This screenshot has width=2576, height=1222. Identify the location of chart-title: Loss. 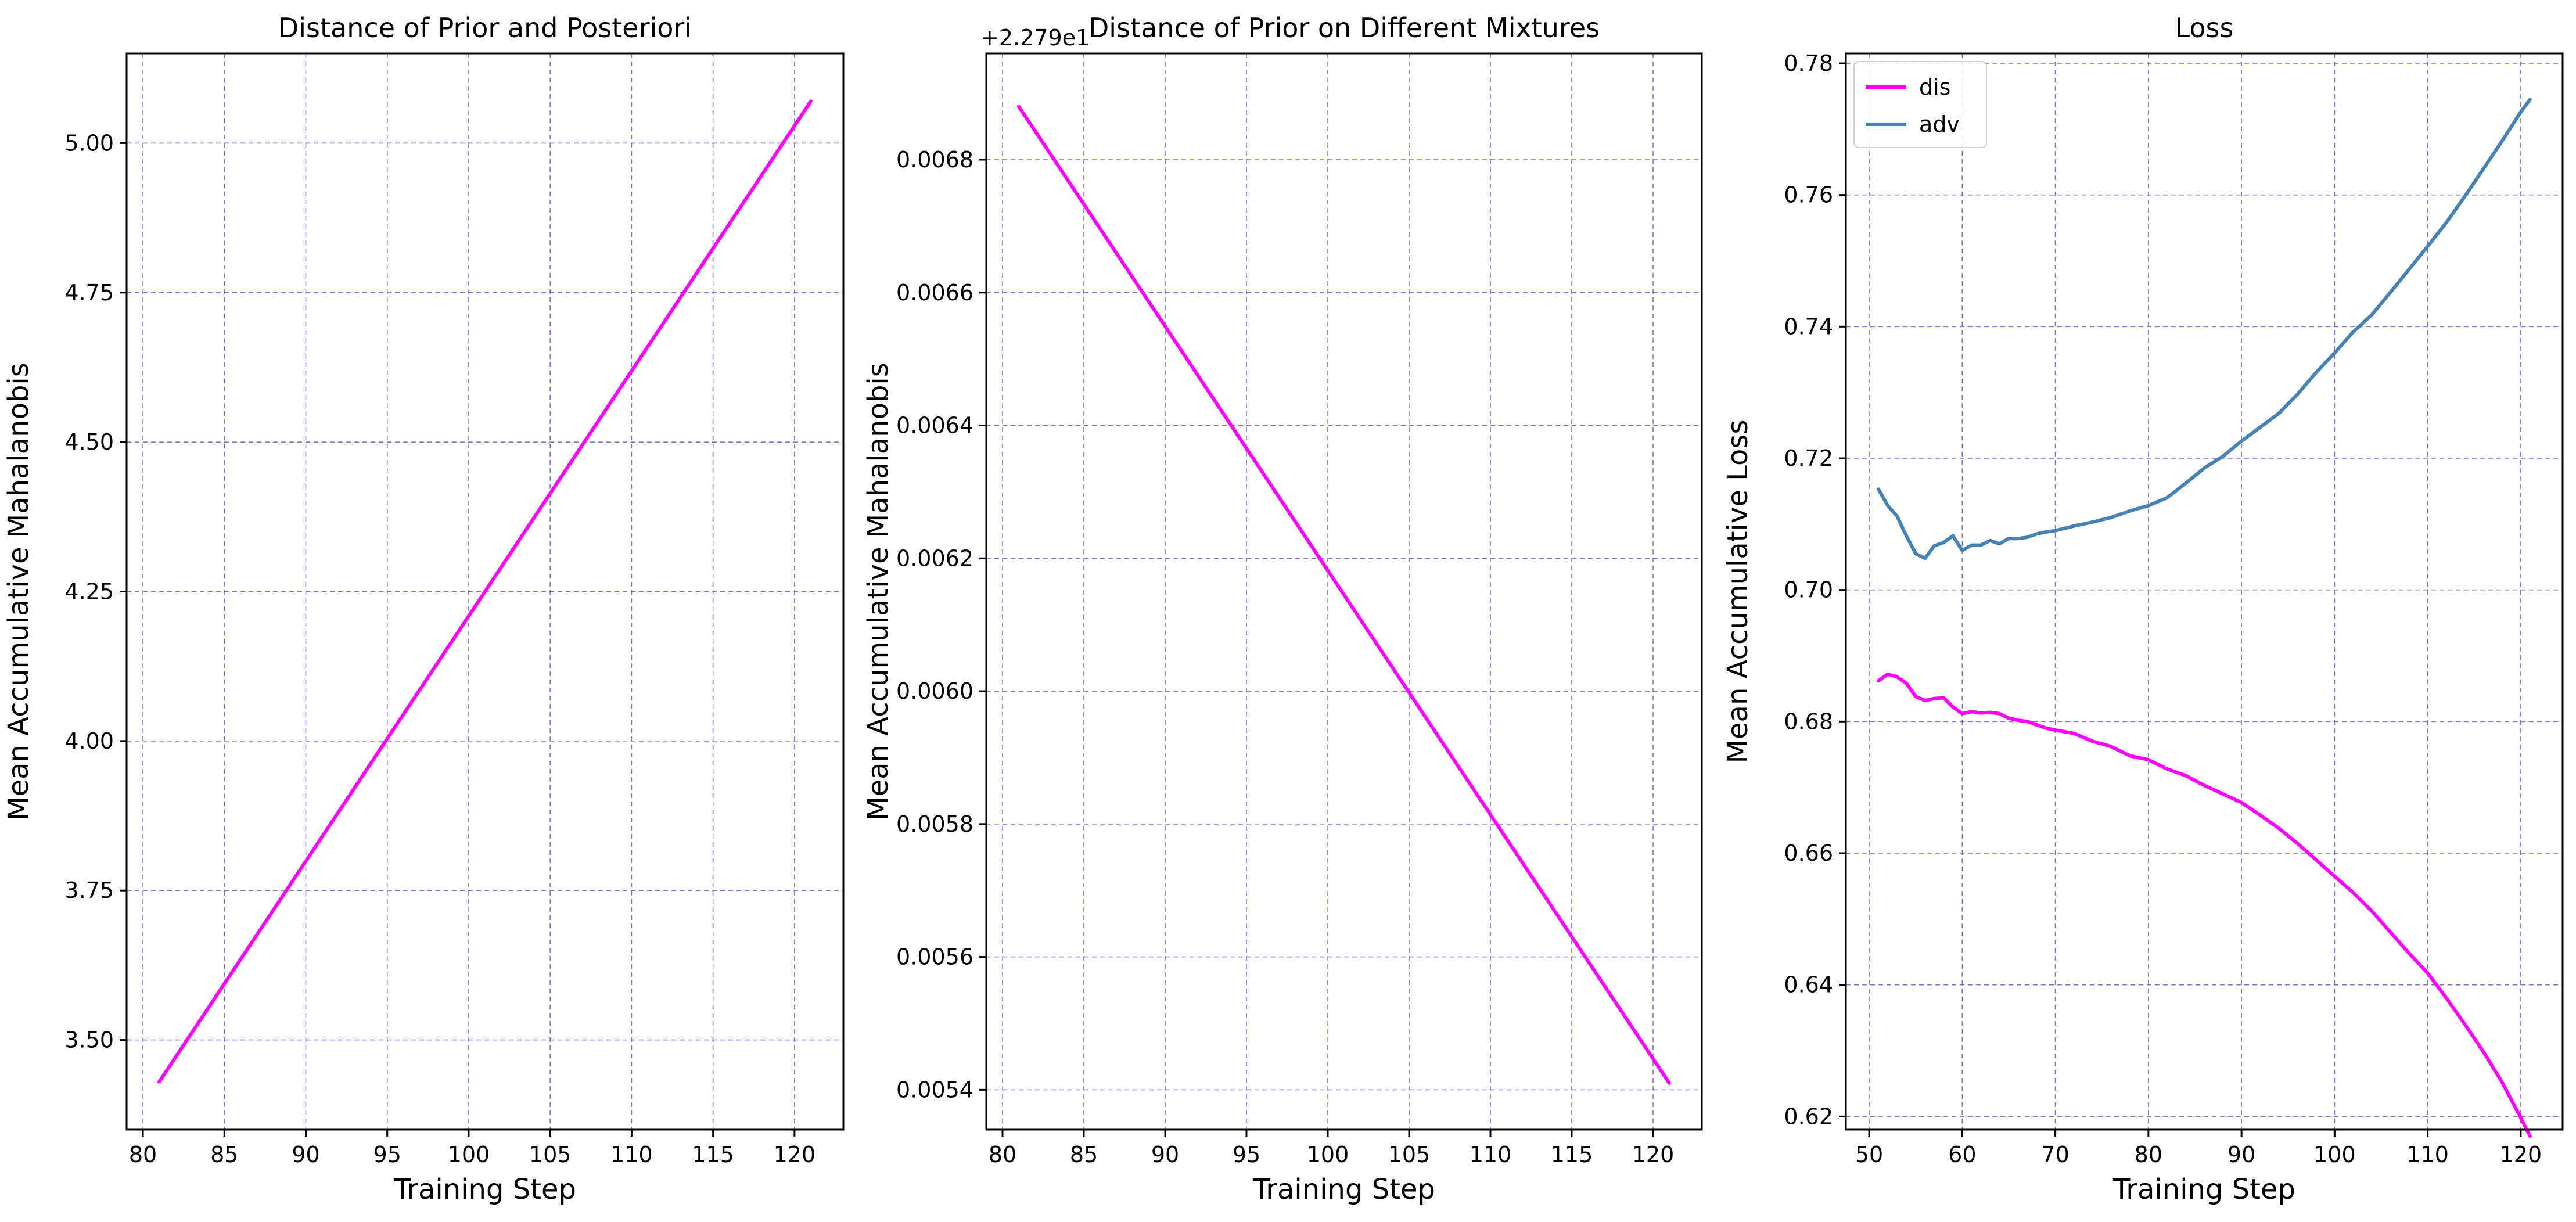
(2204, 28).